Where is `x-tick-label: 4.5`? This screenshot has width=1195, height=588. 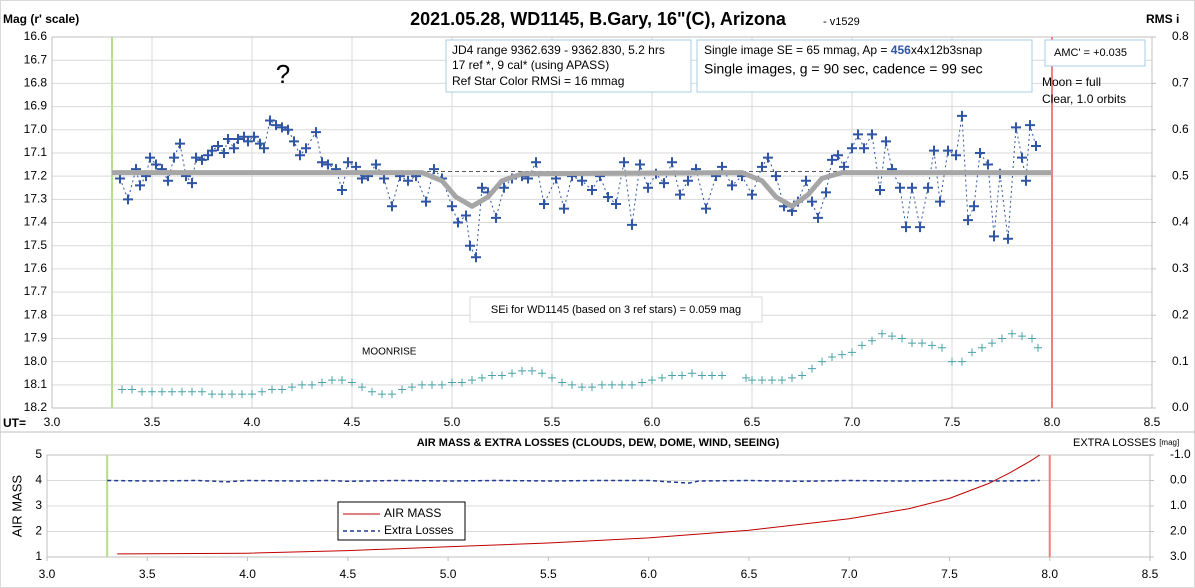
x-tick-label: 4.5 is located at coordinates (352, 422).